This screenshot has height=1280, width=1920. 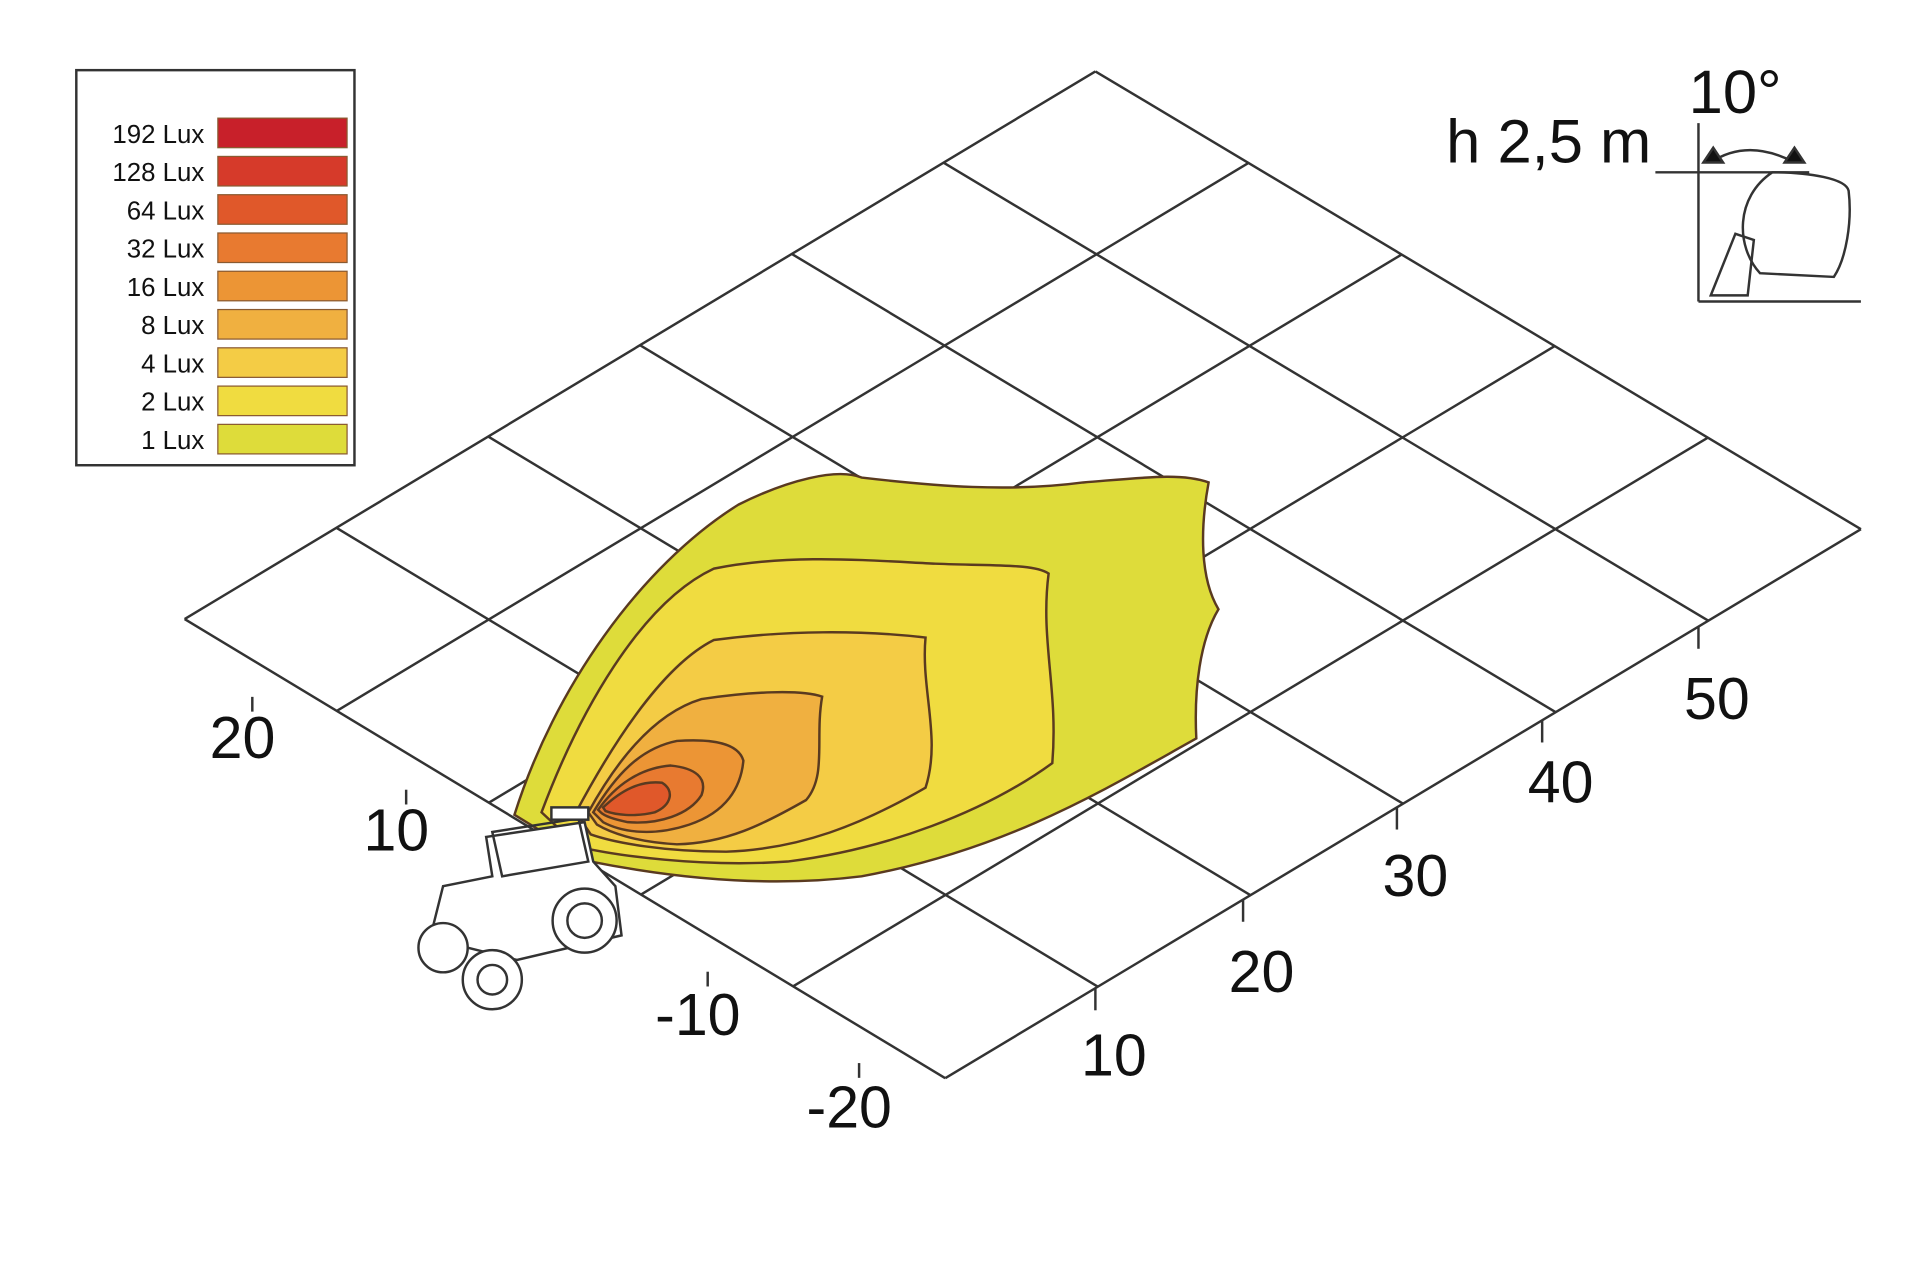 What do you see at coordinates (866, 677) in the screenshot?
I see `isolux-contours` at bounding box center [866, 677].